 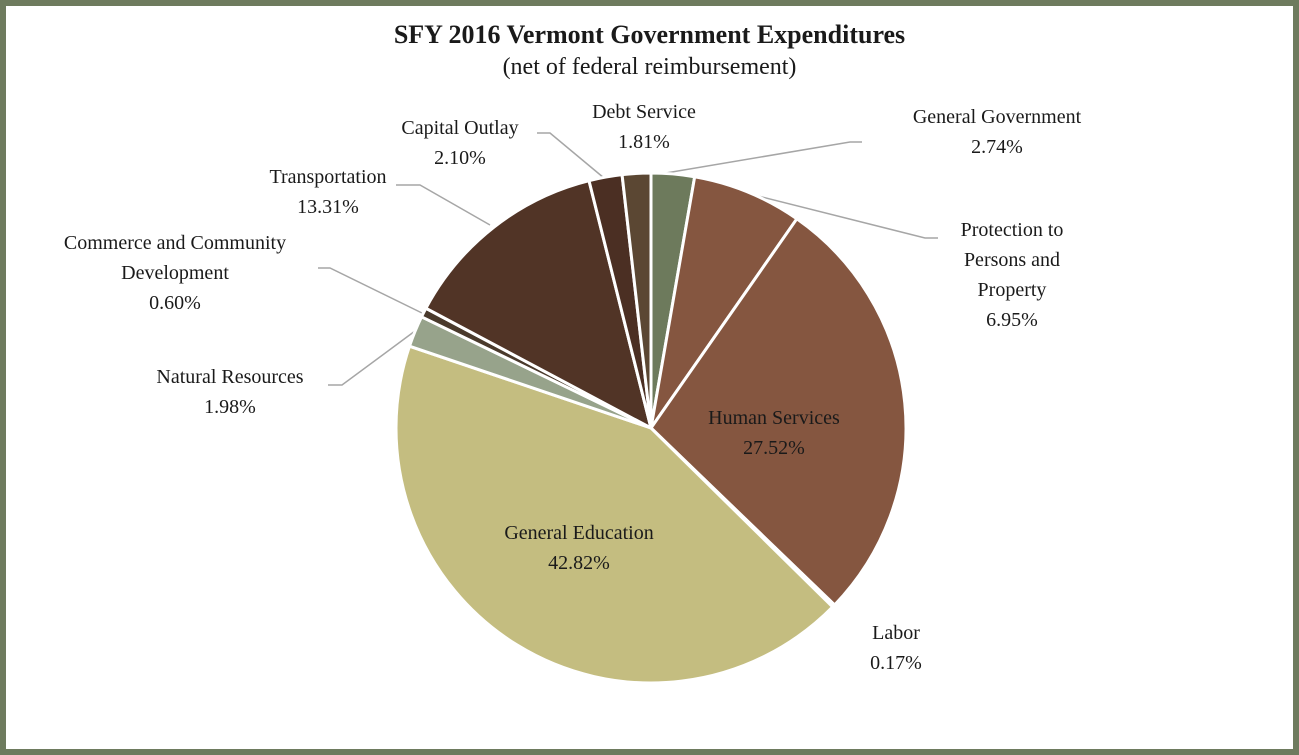 What do you see at coordinates (644, 112) in the screenshot?
I see `category-label: Debt Service` at bounding box center [644, 112].